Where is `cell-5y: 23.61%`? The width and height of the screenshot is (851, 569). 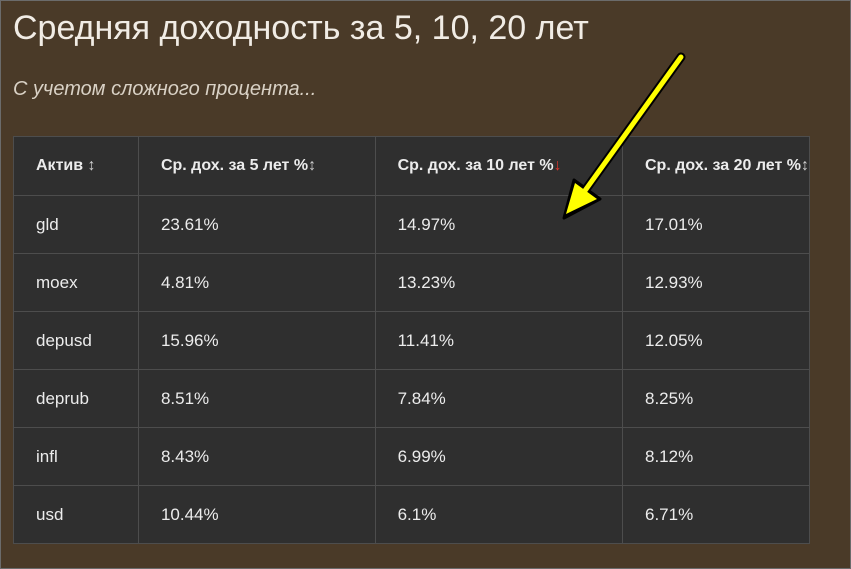
cell-5y: 23.61% is located at coordinates (256, 224).